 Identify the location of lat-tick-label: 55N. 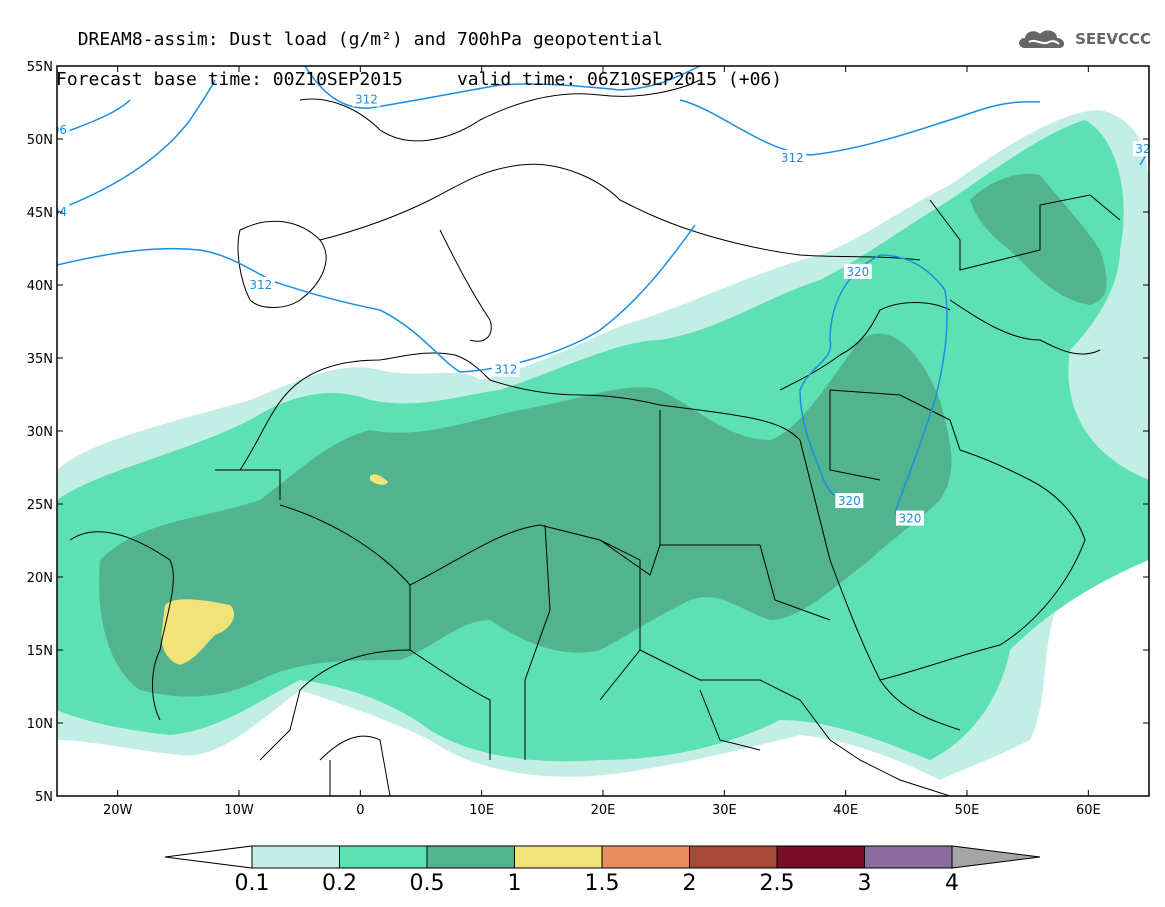
(40, 67).